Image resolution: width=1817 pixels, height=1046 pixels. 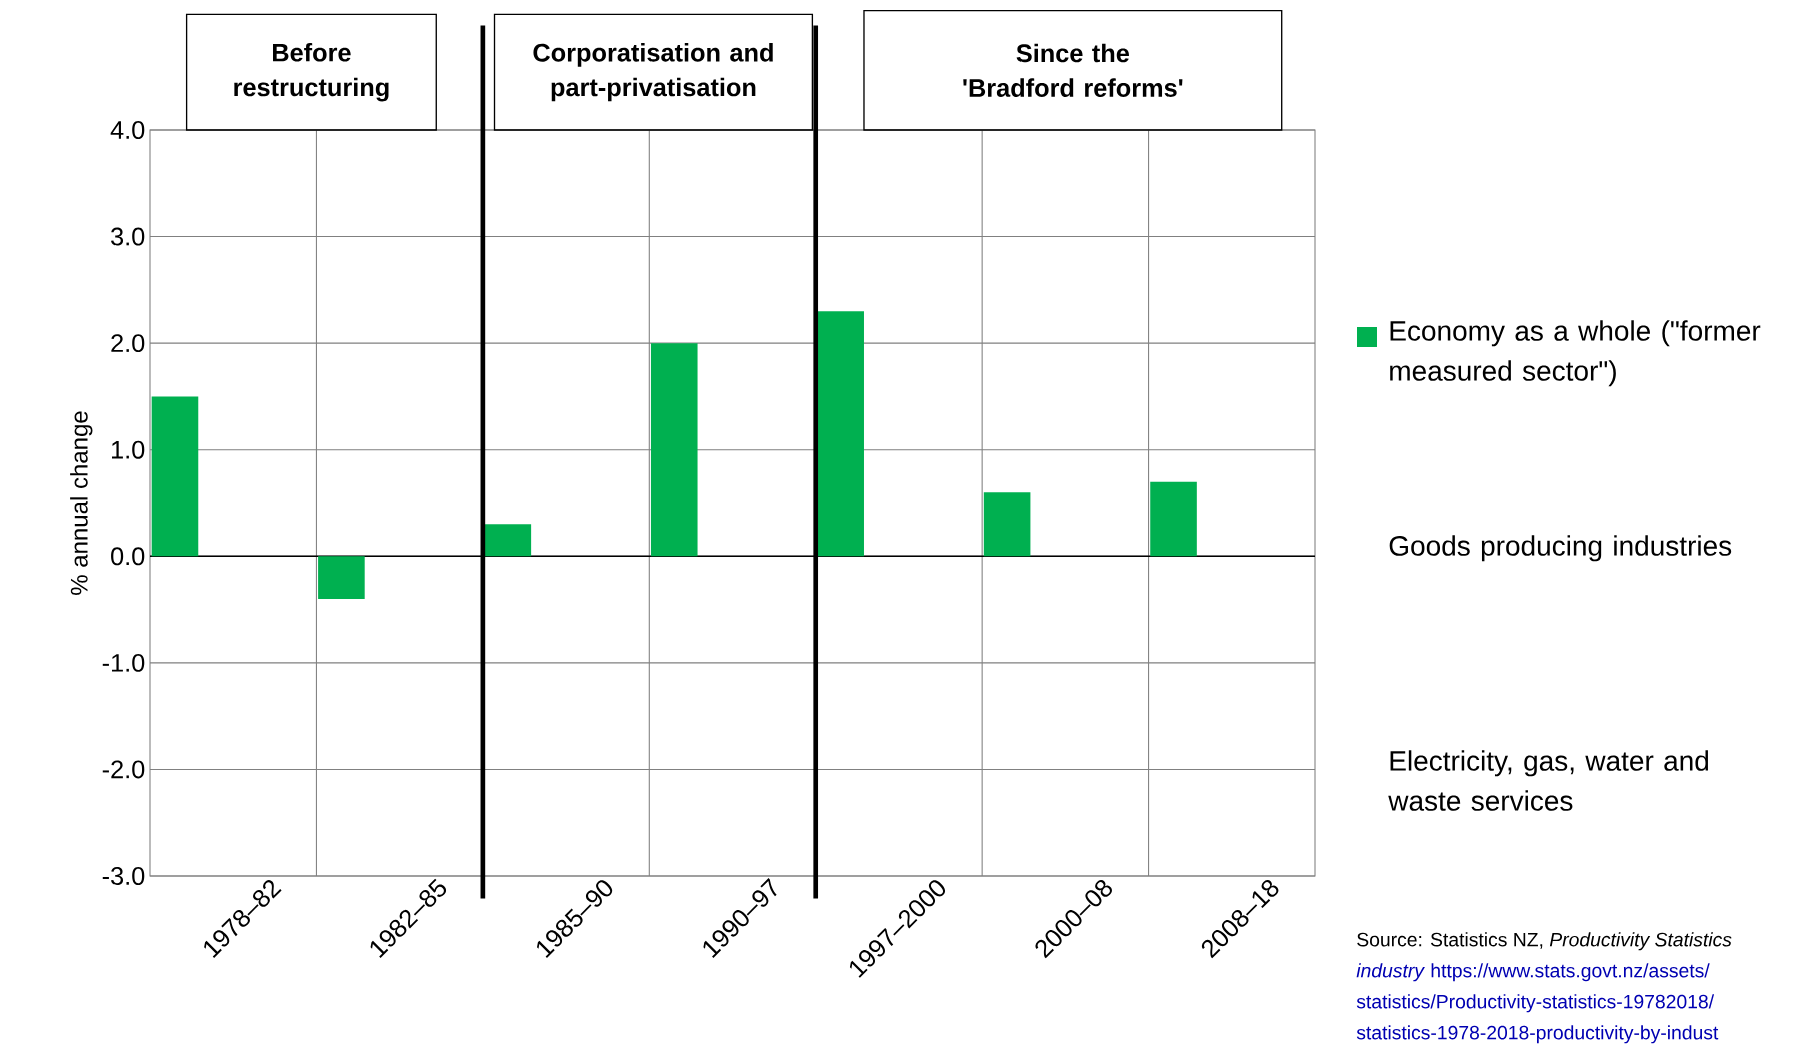 I want to click on y-tick-label: 1.0, so click(x=128, y=449).